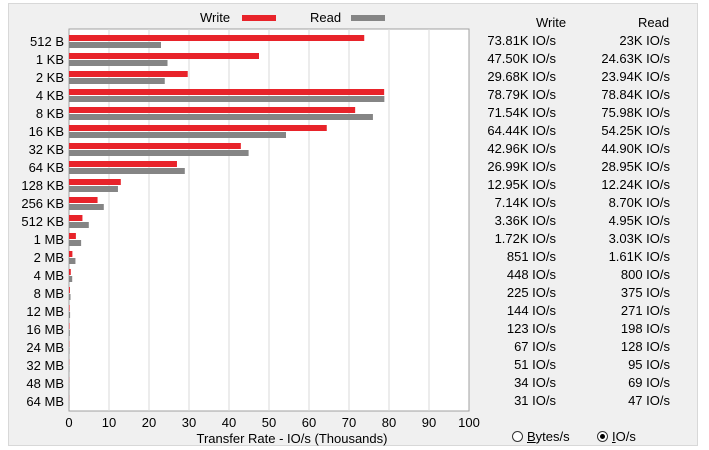 Image resolution: width=709 pixels, height=450 pixels. What do you see at coordinates (325, 17) in the screenshot?
I see `legend-read-label: Read` at bounding box center [325, 17].